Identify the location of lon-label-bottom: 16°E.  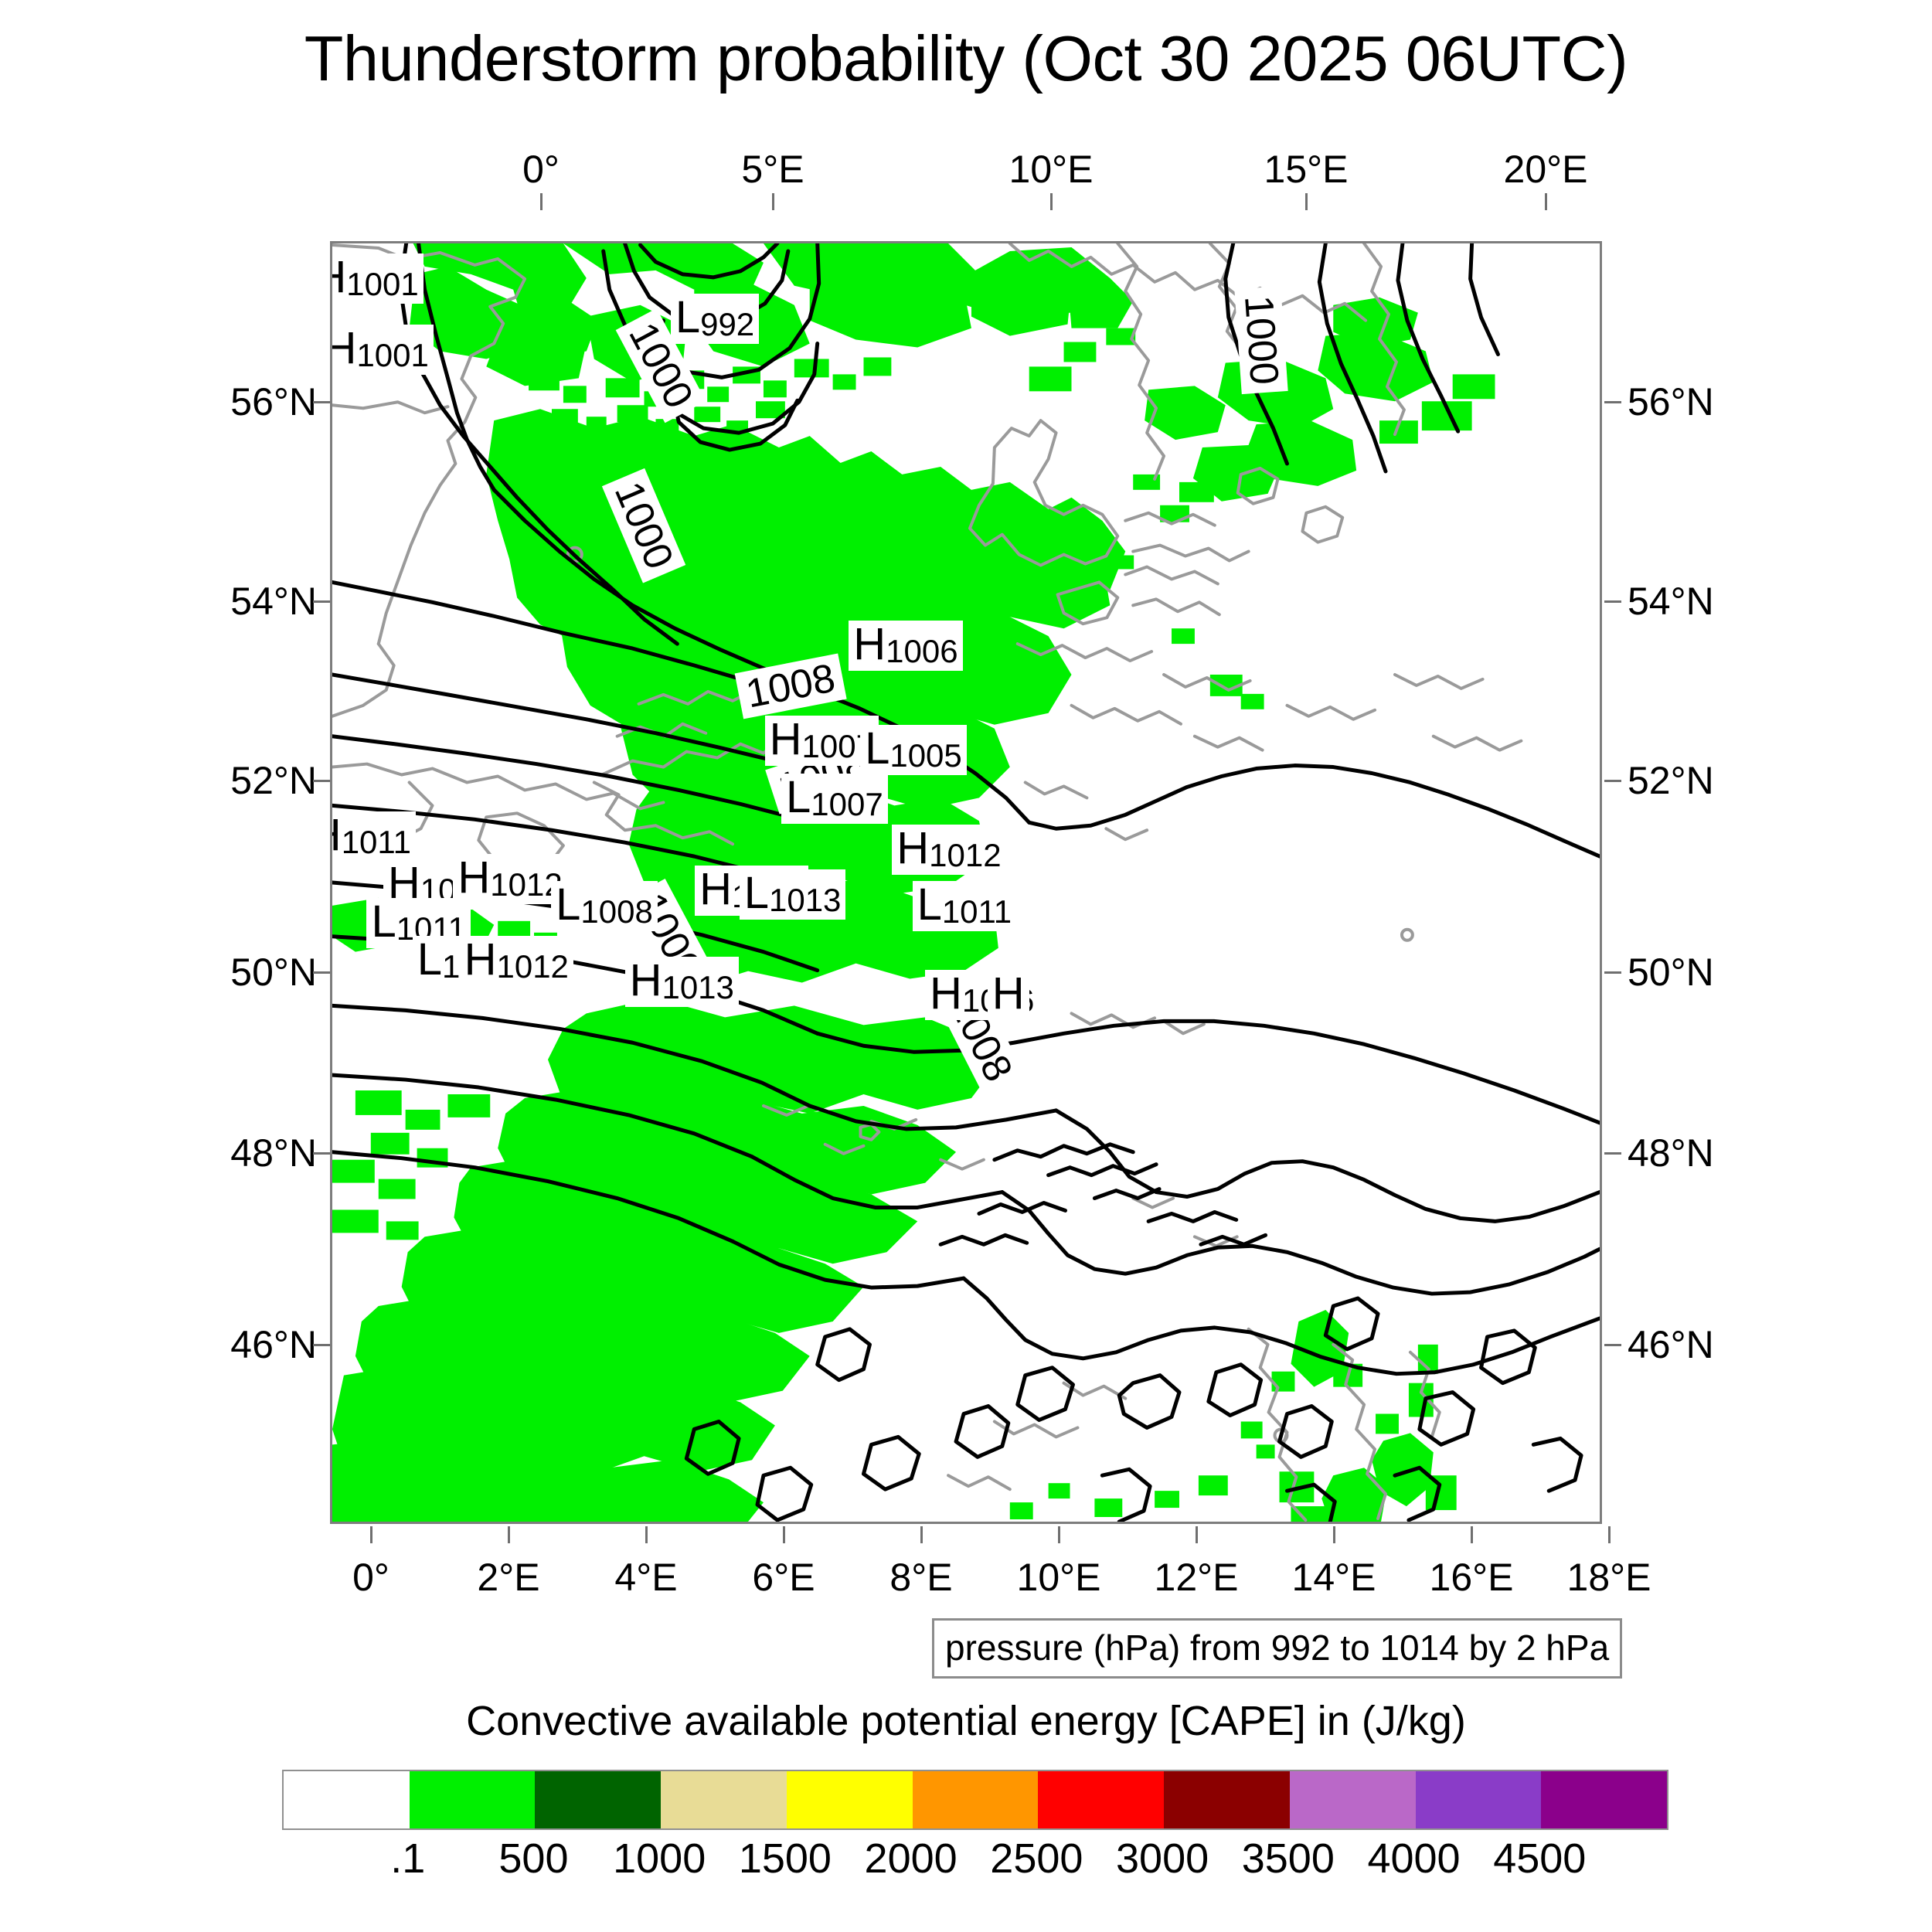
(1471, 1577).